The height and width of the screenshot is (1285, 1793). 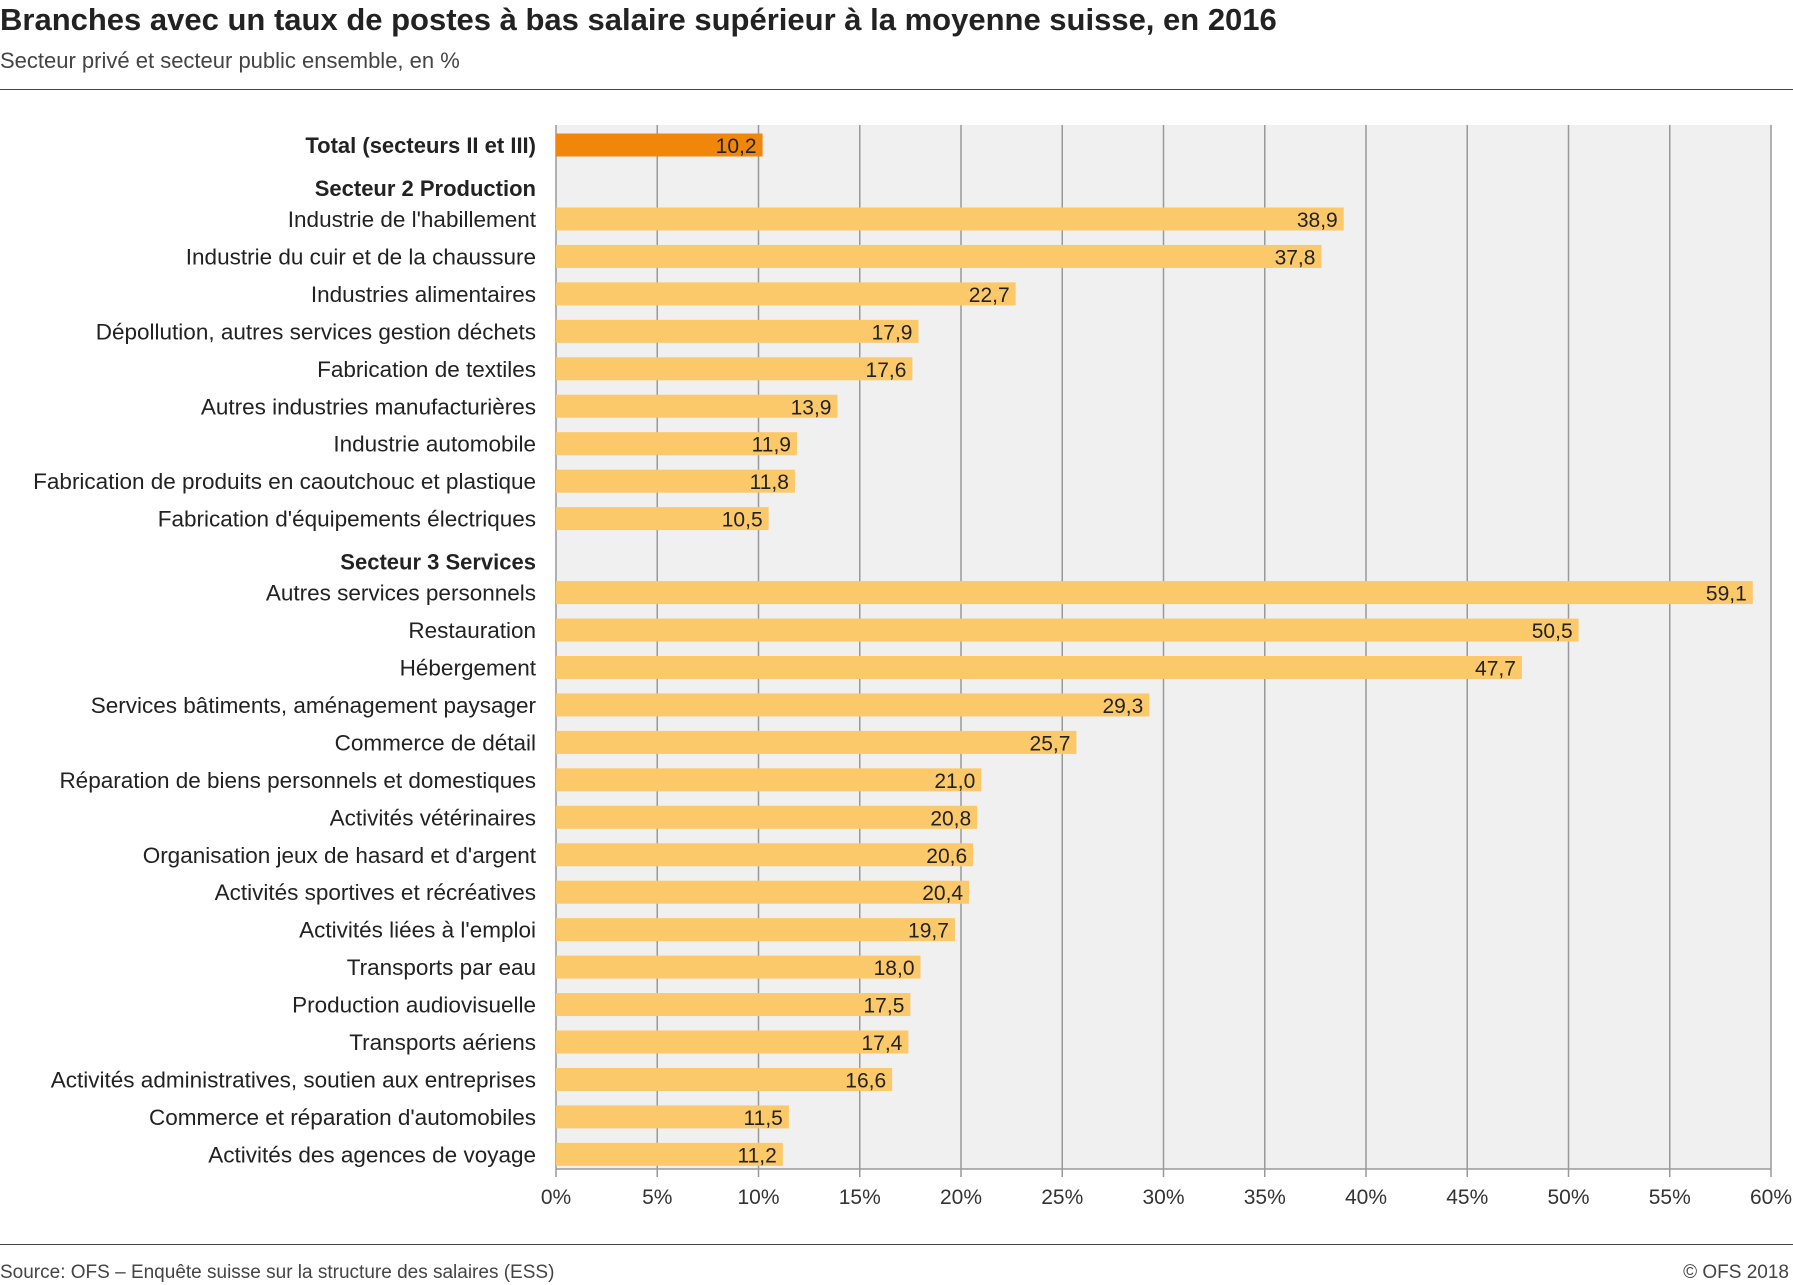 I want to click on x-tick-label: 20%, so click(x=961, y=1197).